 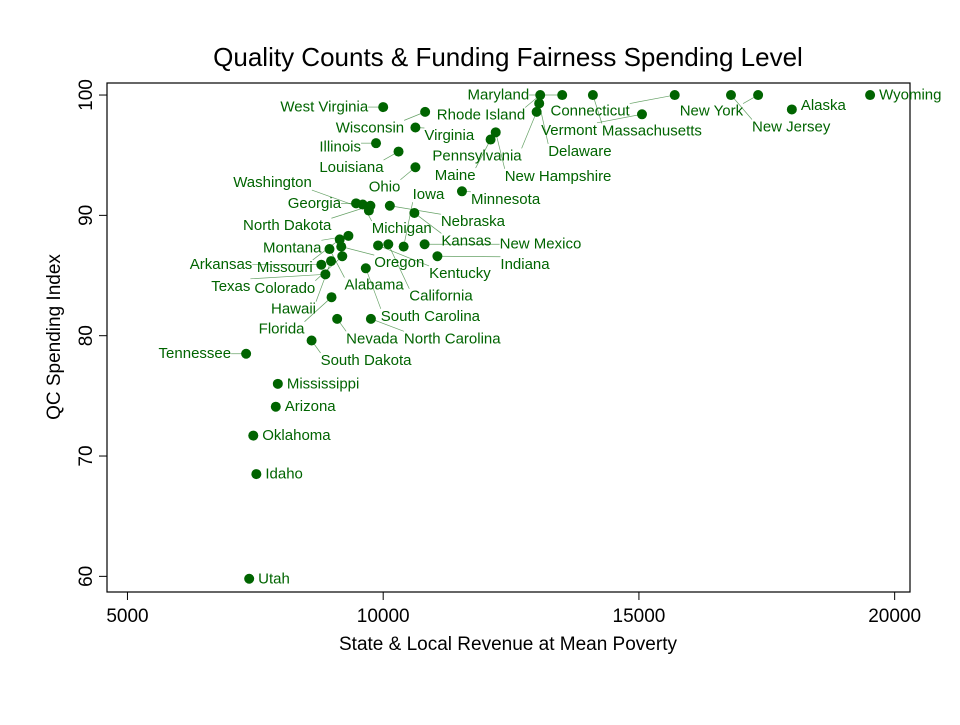 What do you see at coordinates (293, 309) in the screenshot?
I see `data-point-label: Hawaii` at bounding box center [293, 309].